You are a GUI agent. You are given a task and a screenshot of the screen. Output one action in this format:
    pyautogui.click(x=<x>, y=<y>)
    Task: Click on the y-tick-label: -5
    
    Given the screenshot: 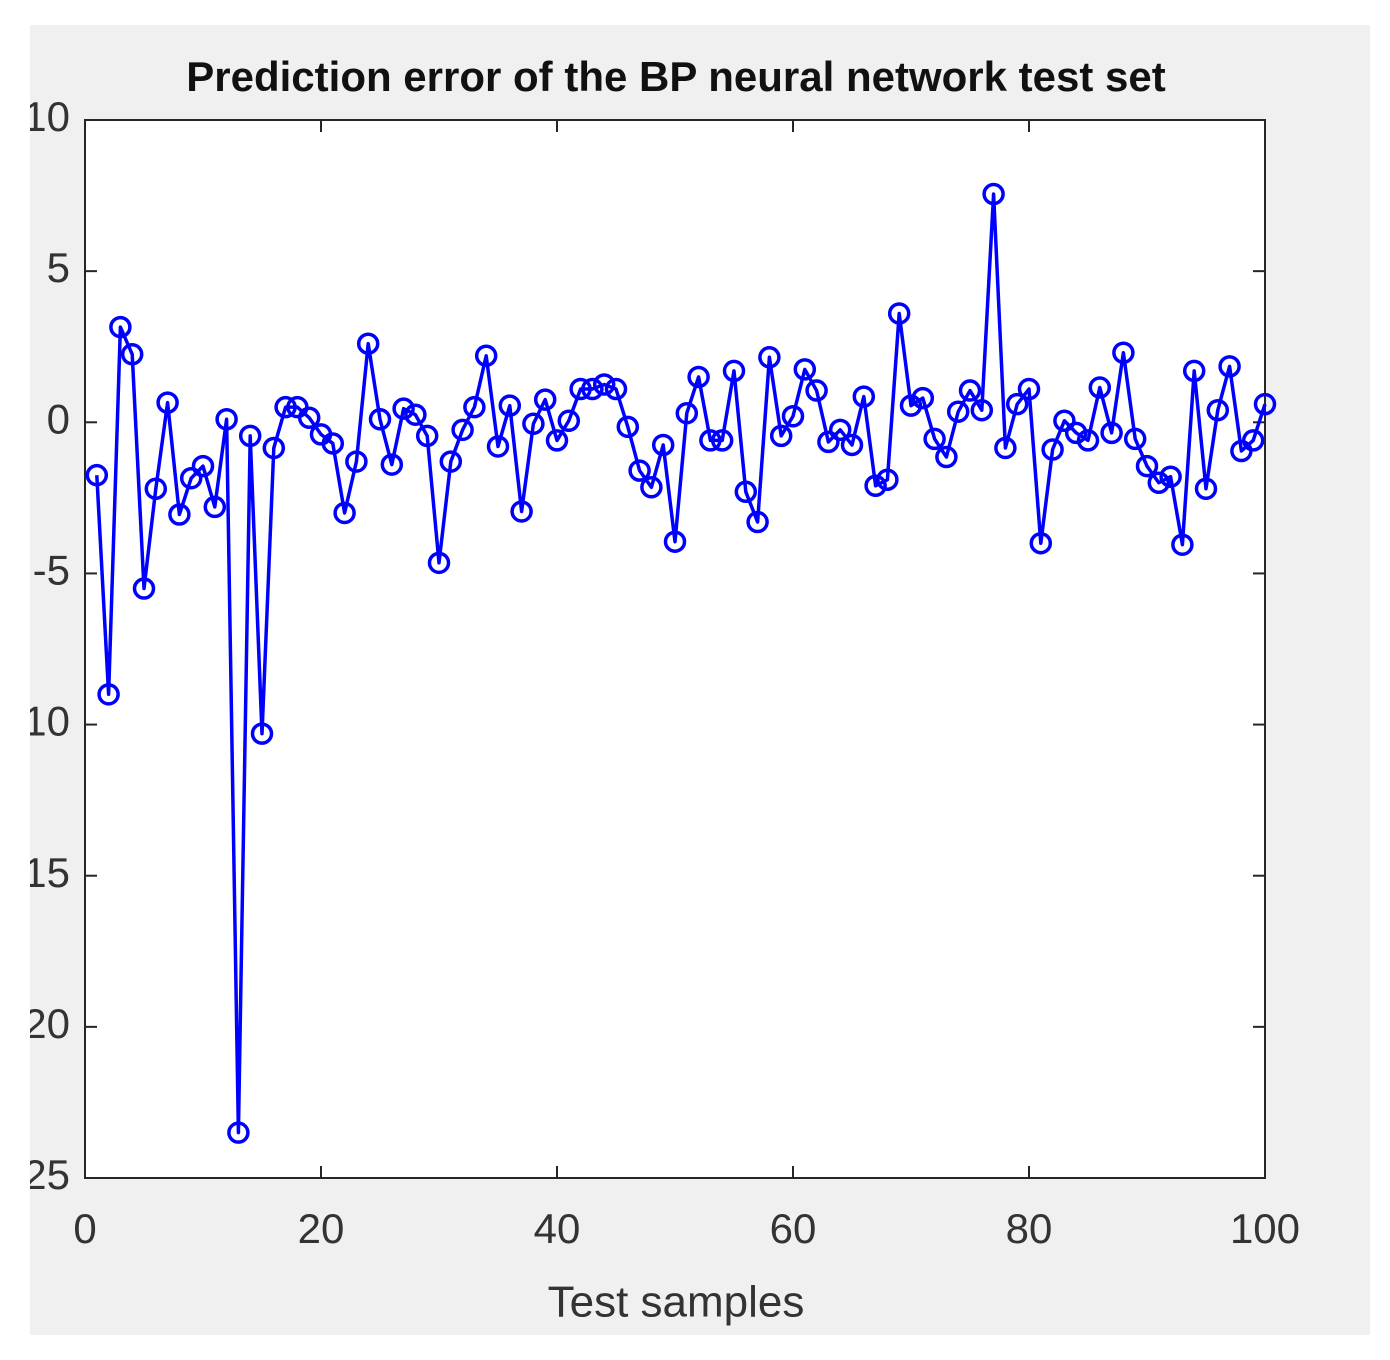 What is the action you would take?
    pyautogui.click(x=51, y=570)
    